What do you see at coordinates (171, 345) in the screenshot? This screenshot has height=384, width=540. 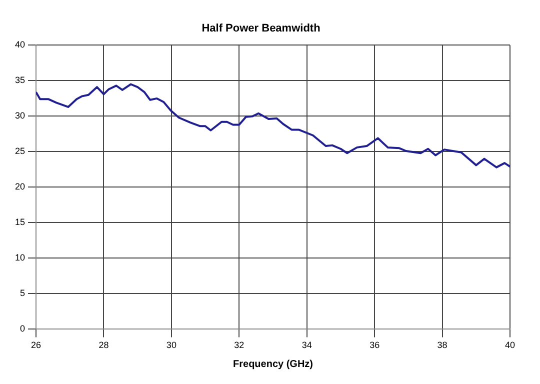 I see `x-tick-label: 30` at bounding box center [171, 345].